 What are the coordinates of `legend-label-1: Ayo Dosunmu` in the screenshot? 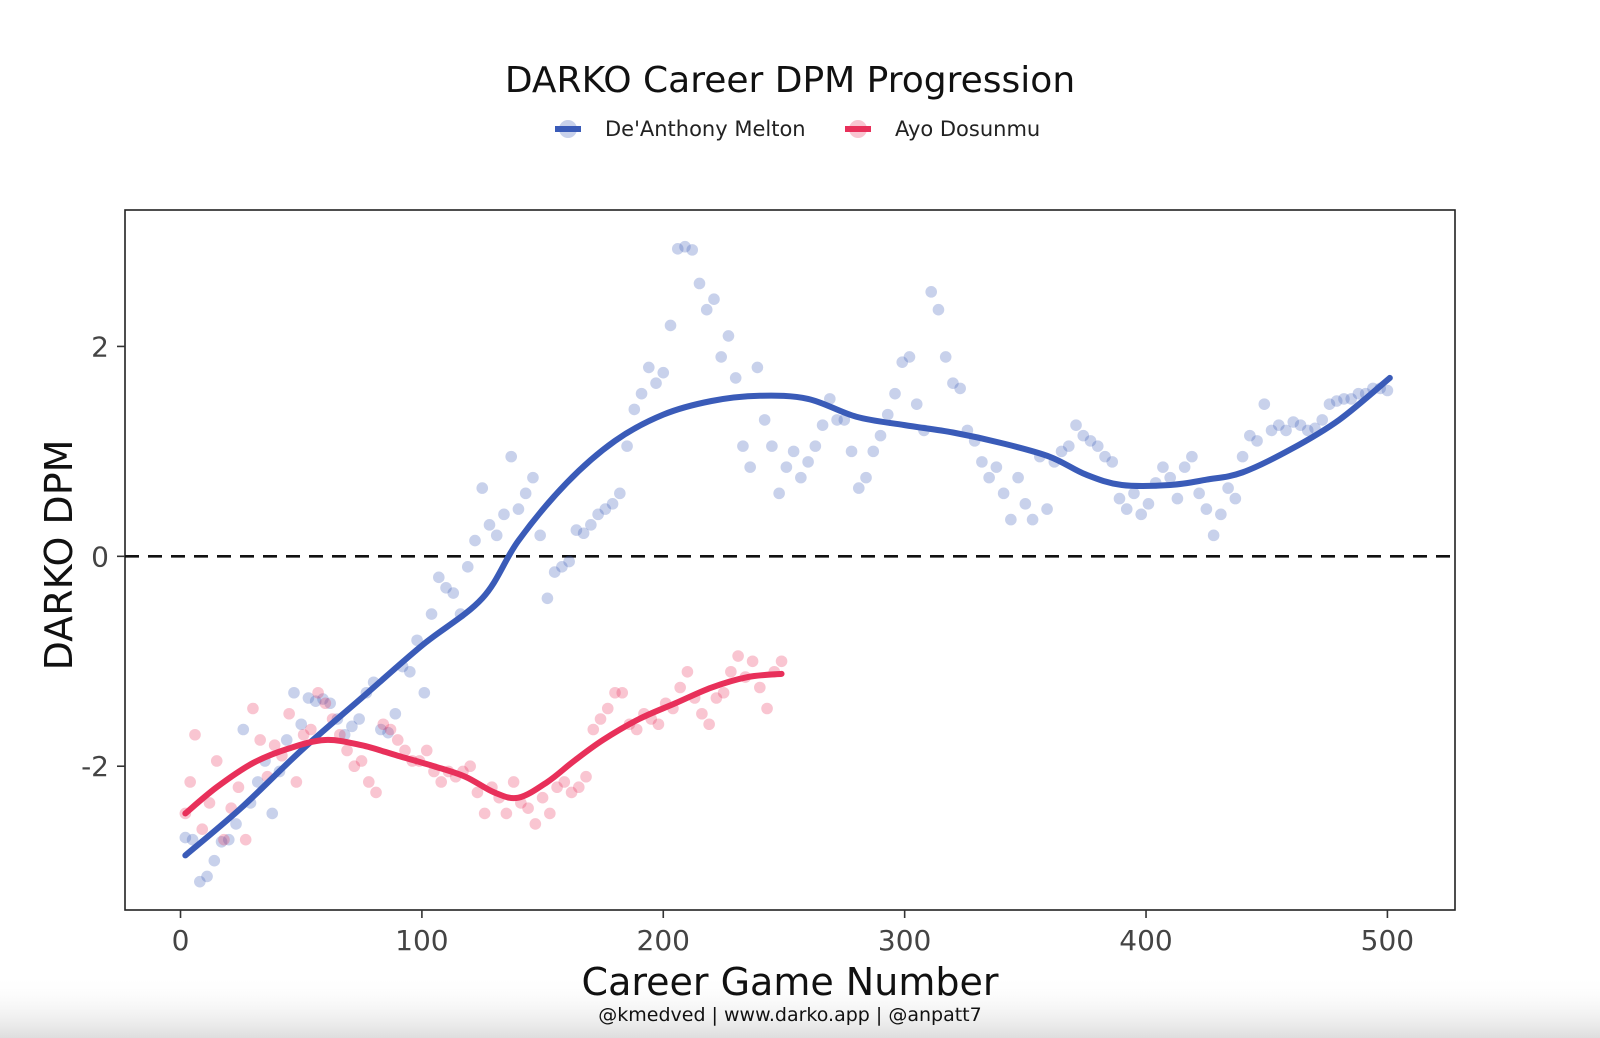 It's located at (967, 129).